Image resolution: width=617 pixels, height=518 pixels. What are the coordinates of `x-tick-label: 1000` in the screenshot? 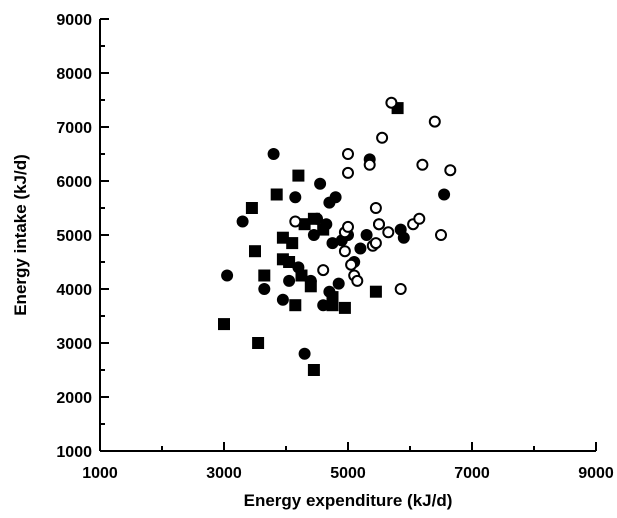 It's located at (100, 473).